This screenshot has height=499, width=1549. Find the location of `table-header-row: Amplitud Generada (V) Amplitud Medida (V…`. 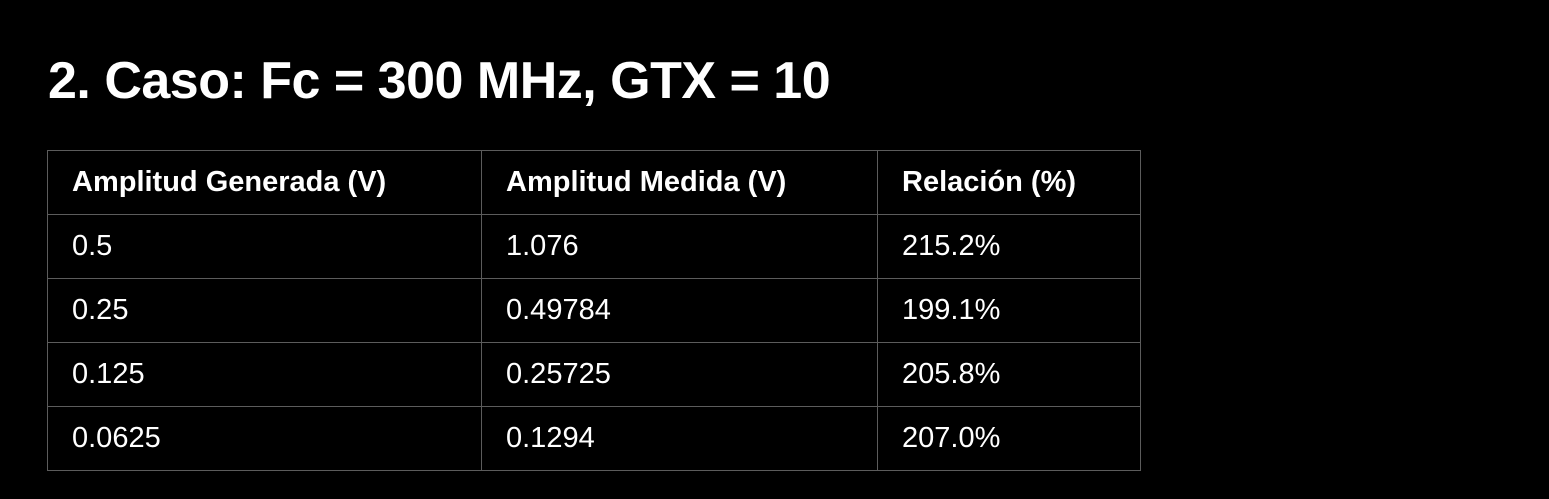

table-header-row: Amplitud Generada (V) Amplitud Medida (V… is located at coordinates (594, 182).